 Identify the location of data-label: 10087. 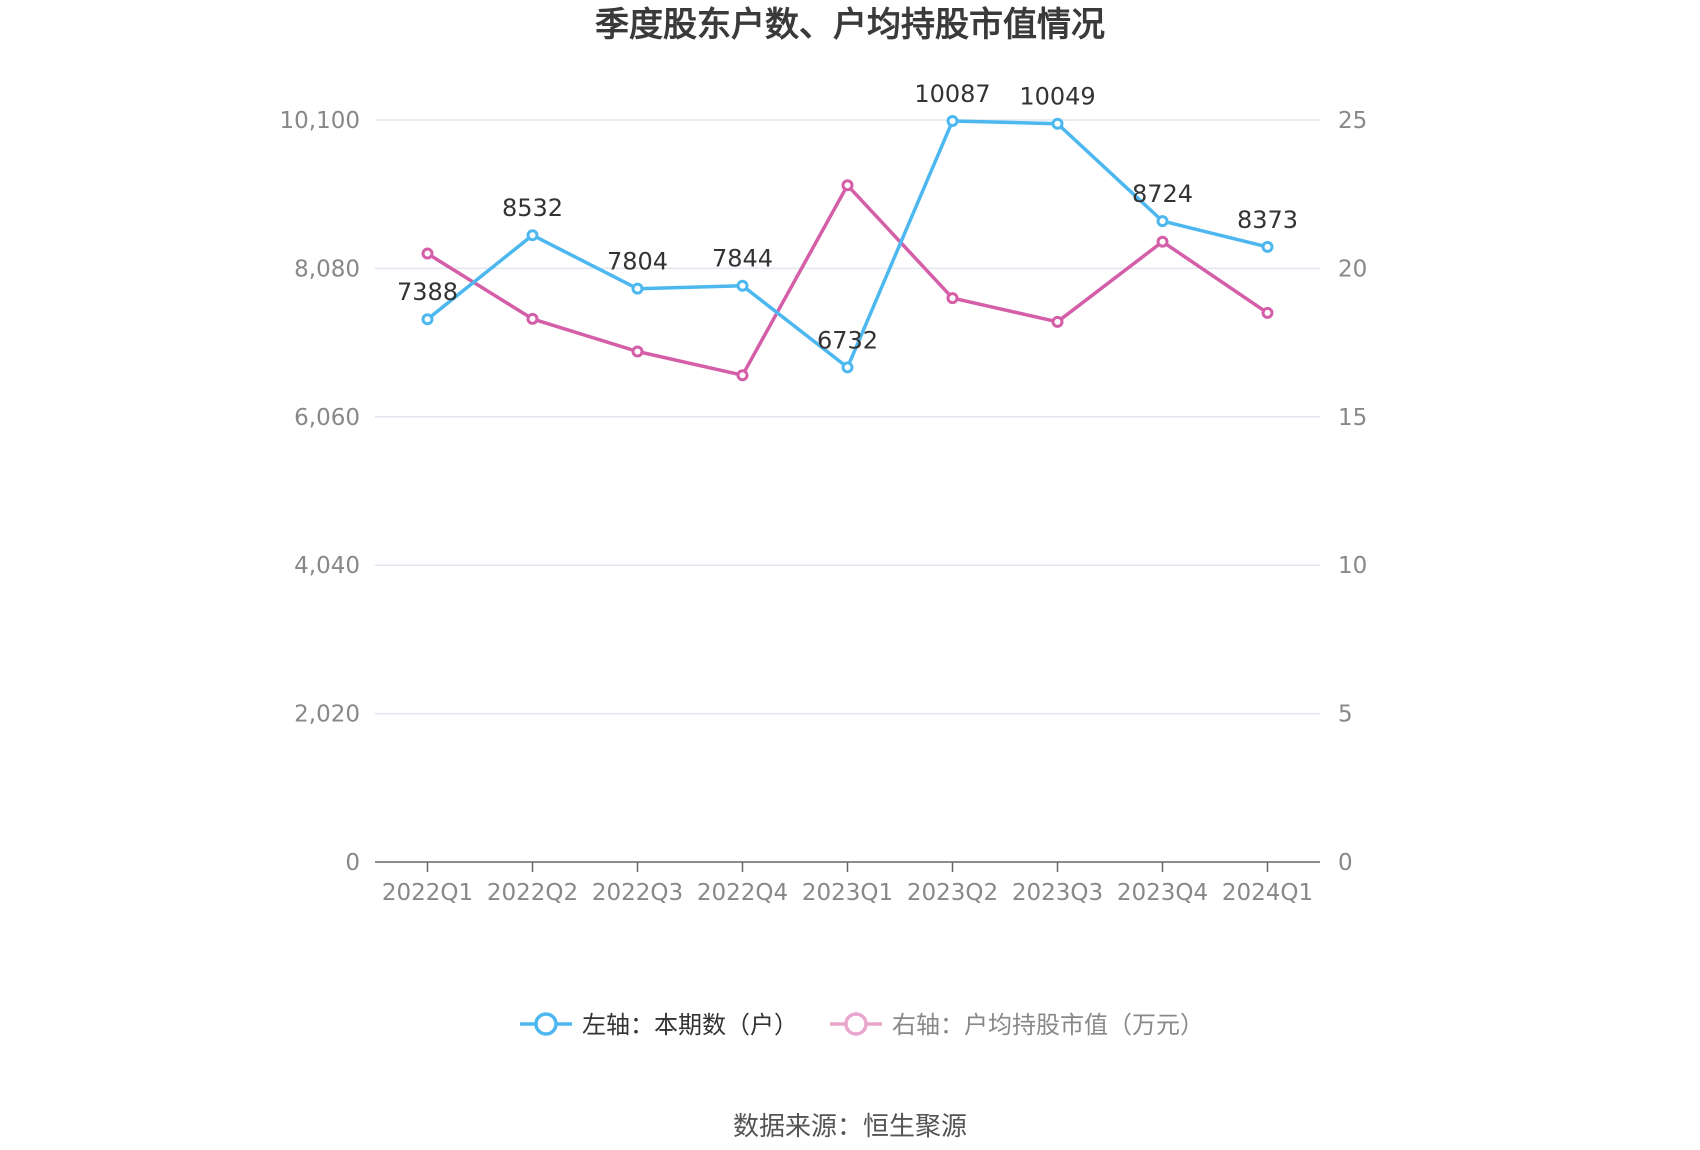
(952, 94).